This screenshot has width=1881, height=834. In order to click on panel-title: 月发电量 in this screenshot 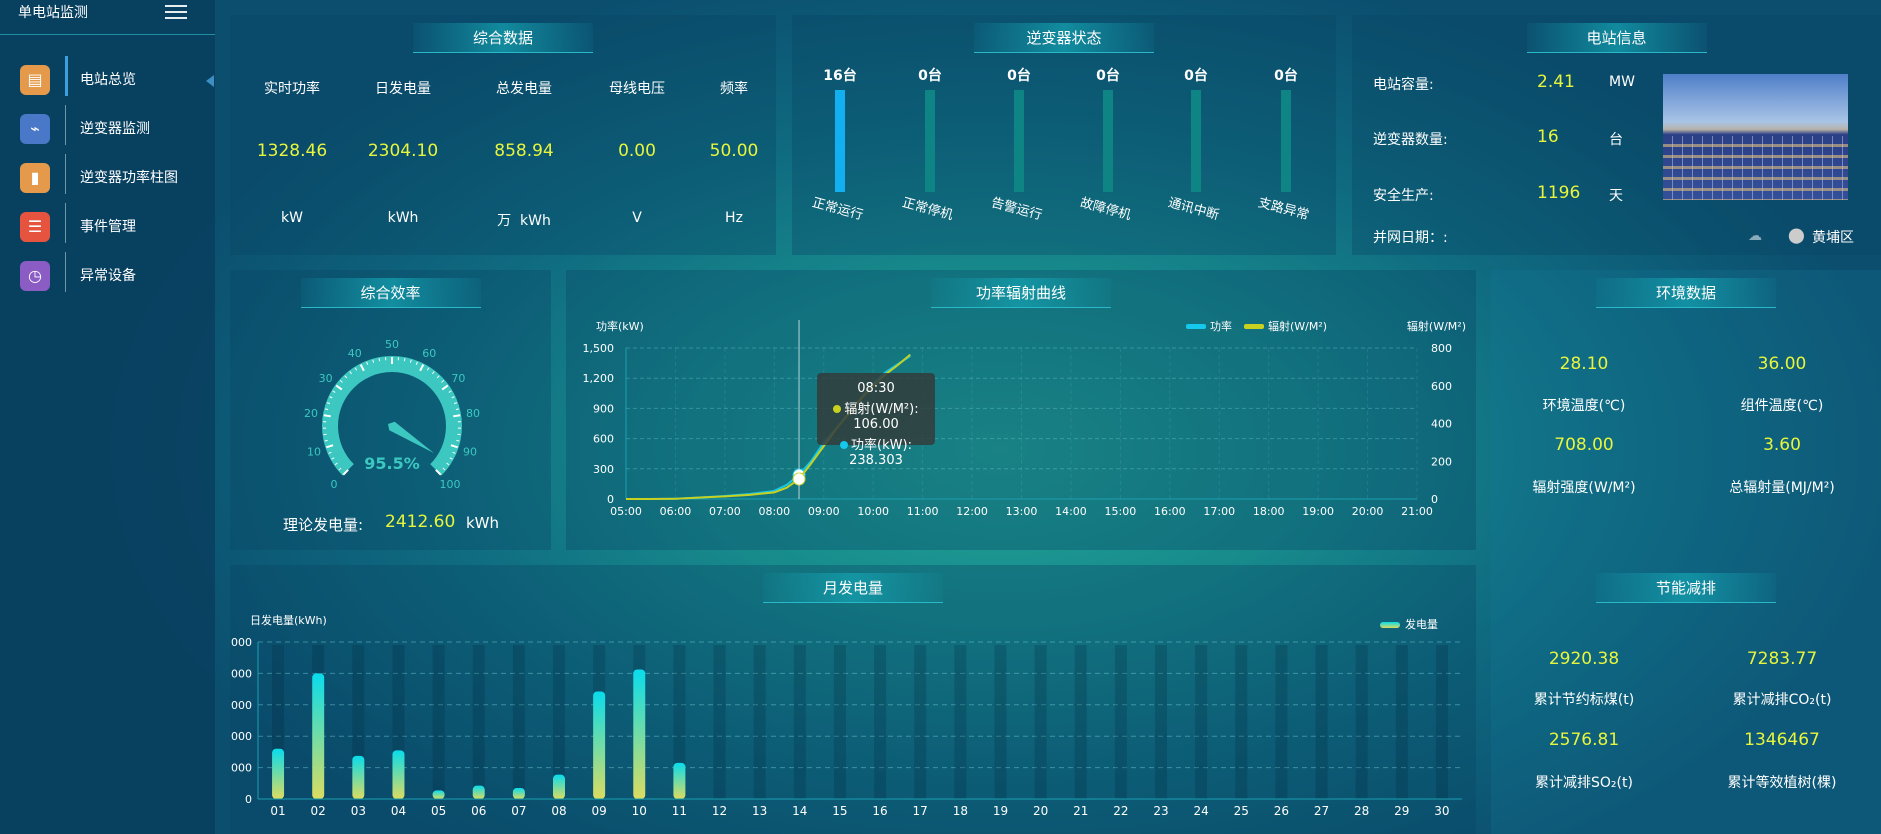, I will do `click(853, 588)`.